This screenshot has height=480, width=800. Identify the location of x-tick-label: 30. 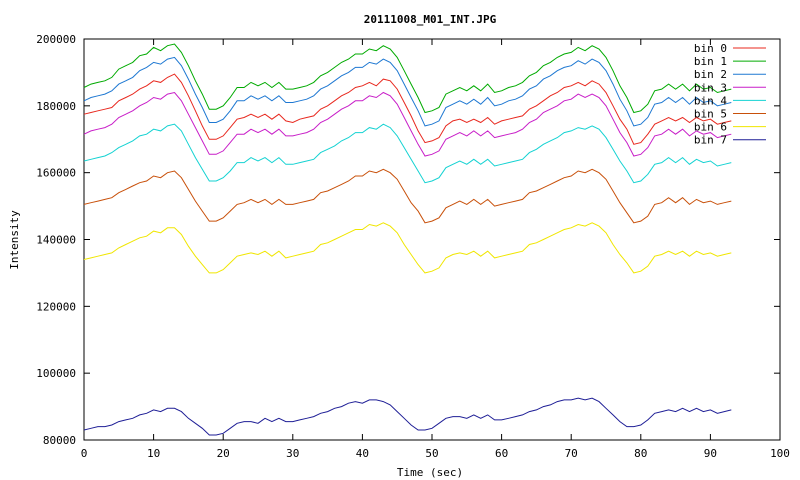
(292, 453).